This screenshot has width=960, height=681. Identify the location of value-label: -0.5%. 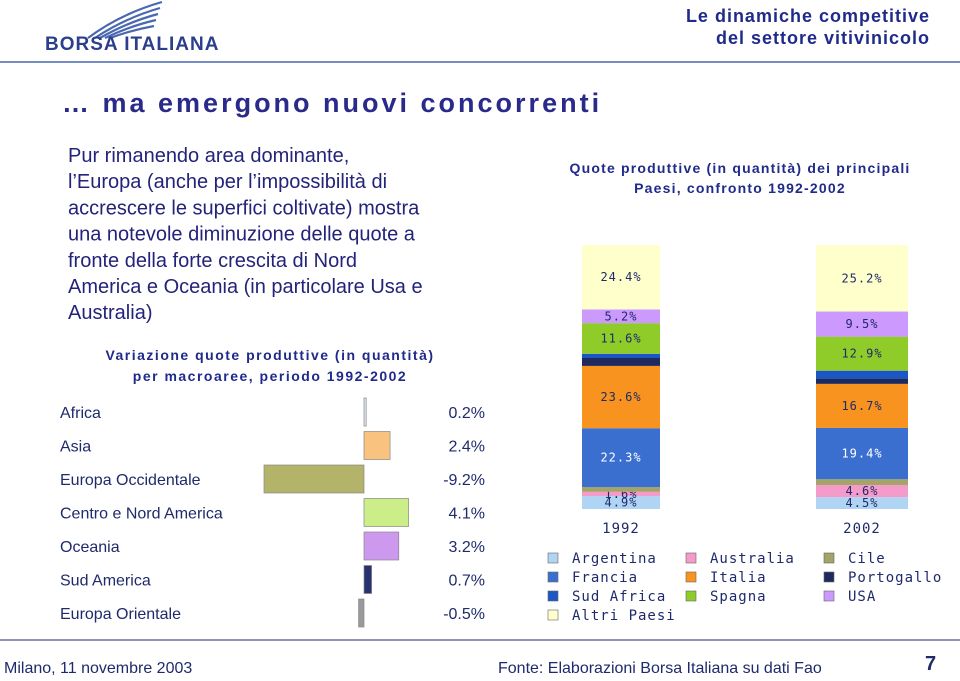
(464, 614).